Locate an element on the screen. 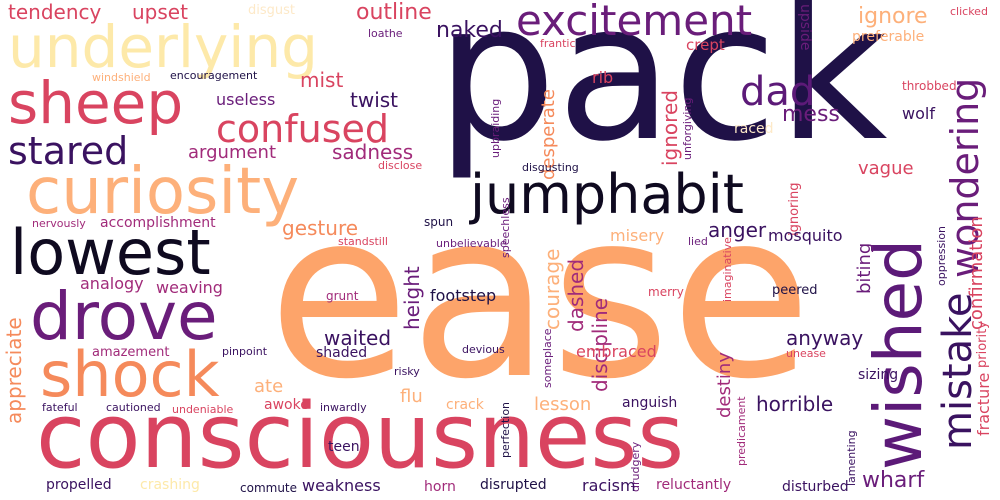 The width and height of the screenshot is (1000, 500). word: shaded is located at coordinates (342, 353).